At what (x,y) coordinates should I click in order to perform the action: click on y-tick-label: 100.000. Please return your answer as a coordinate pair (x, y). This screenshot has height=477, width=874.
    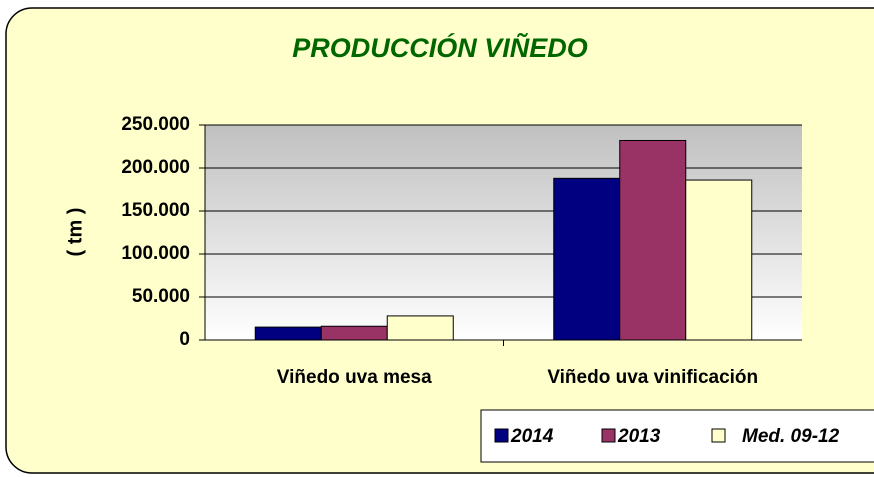
    Looking at the image, I should click on (155, 253).